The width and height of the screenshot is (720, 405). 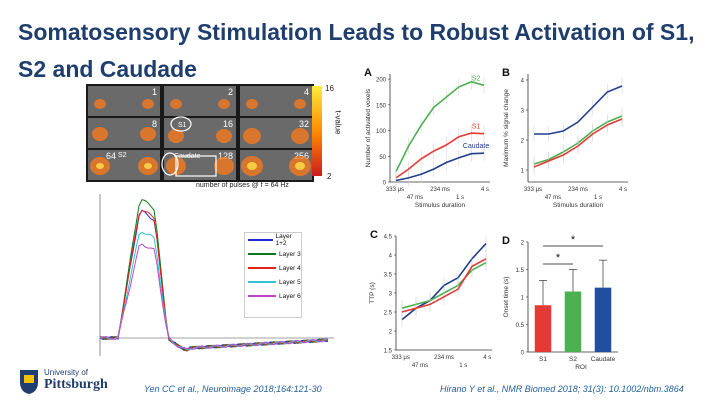 What do you see at coordinates (200, 138) in the screenshot?
I see `activation-overlay` at bounding box center [200, 138].